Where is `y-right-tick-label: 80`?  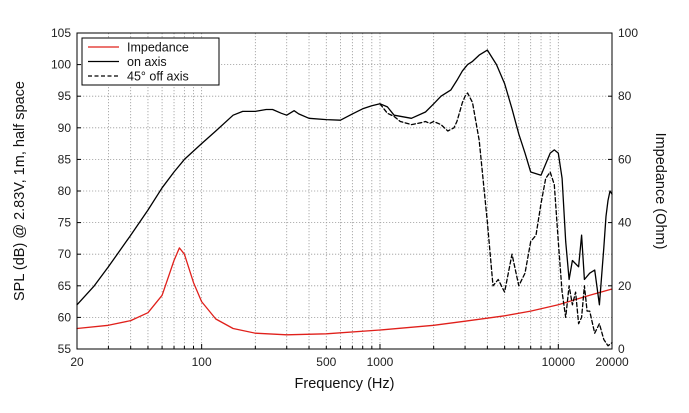
y-right-tick-label: 80 is located at coordinates (625, 96).